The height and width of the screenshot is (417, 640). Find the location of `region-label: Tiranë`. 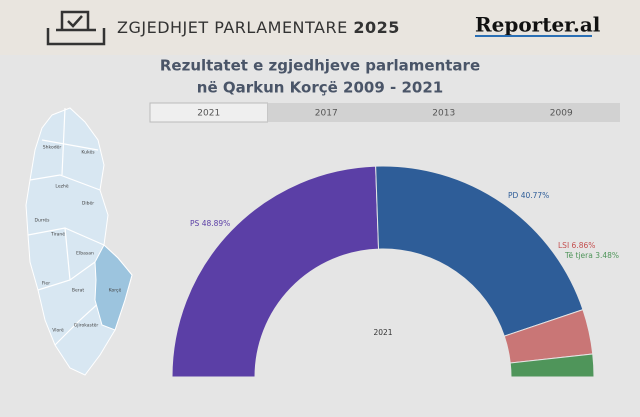

region-label: Tiranë is located at coordinates (57, 235).